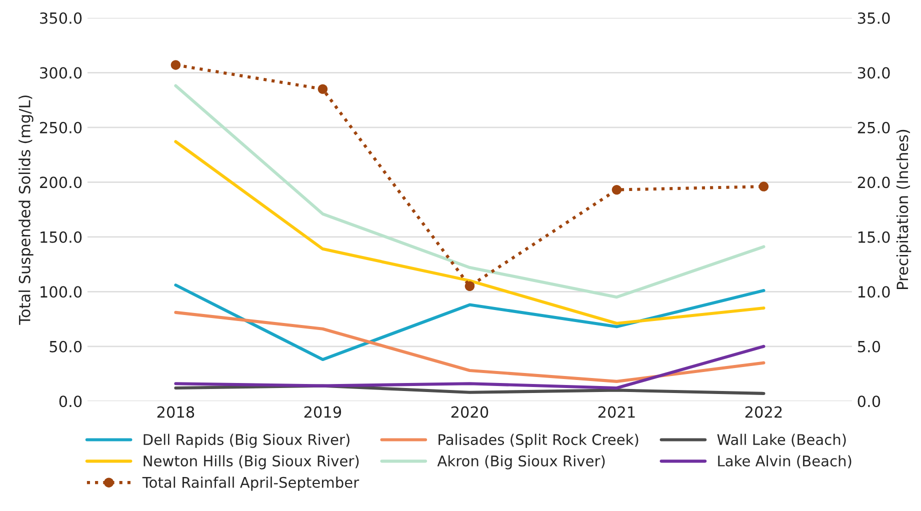 The height and width of the screenshot is (511, 921). I want to click on y-tick-label: 250.0, so click(61, 128).